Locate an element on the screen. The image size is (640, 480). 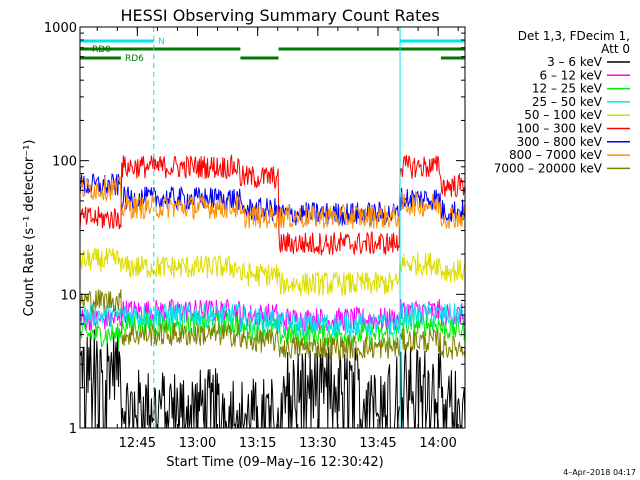
legend-entry-label: 800 – 7000 keV is located at coordinates (556, 155).